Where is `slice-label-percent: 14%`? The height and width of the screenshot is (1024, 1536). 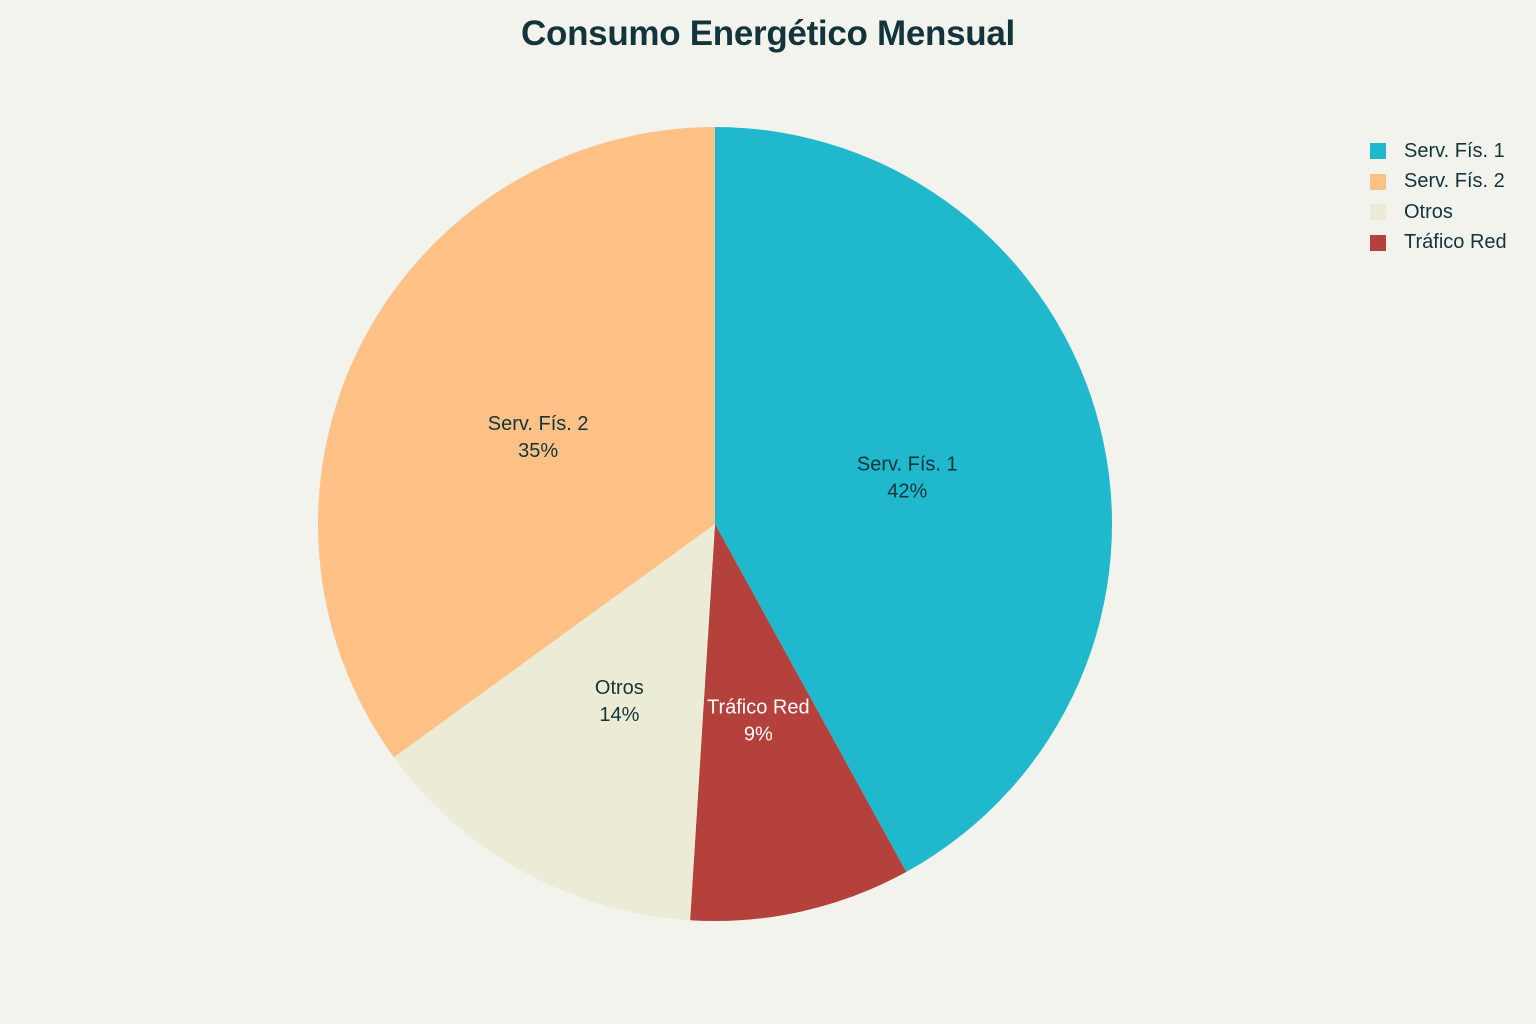 slice-label-percent: 14% is located at coordinates (619, 715).